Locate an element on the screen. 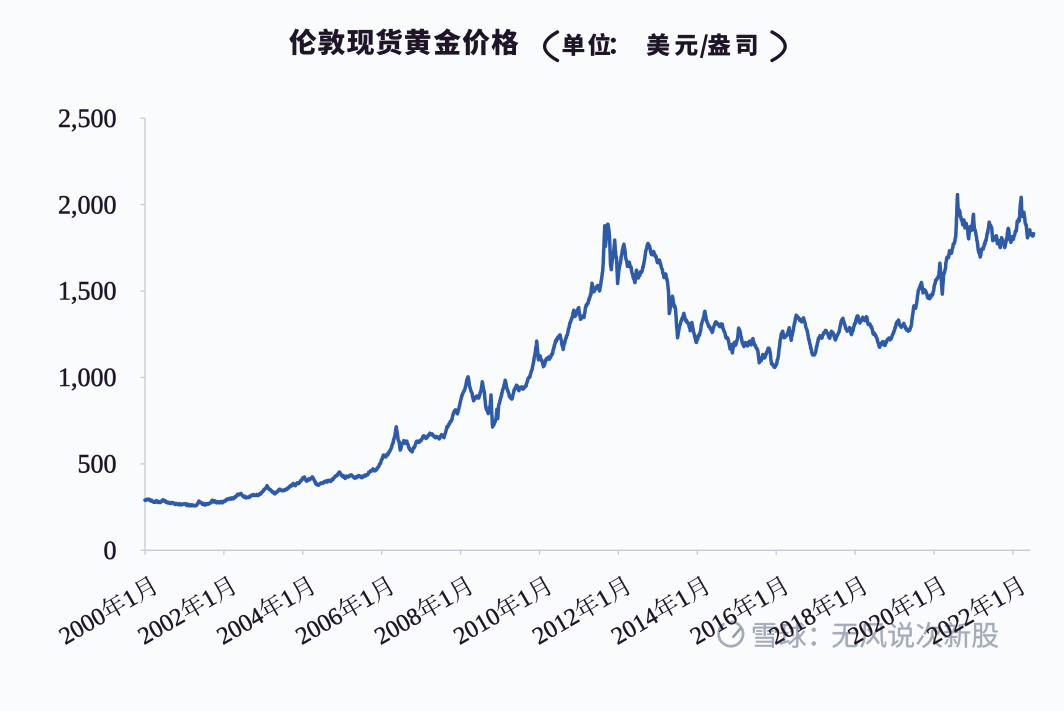 The height and width of the screenshot is (711, 1064). svg-text: 2,500 is located at coordinates (87, 118).